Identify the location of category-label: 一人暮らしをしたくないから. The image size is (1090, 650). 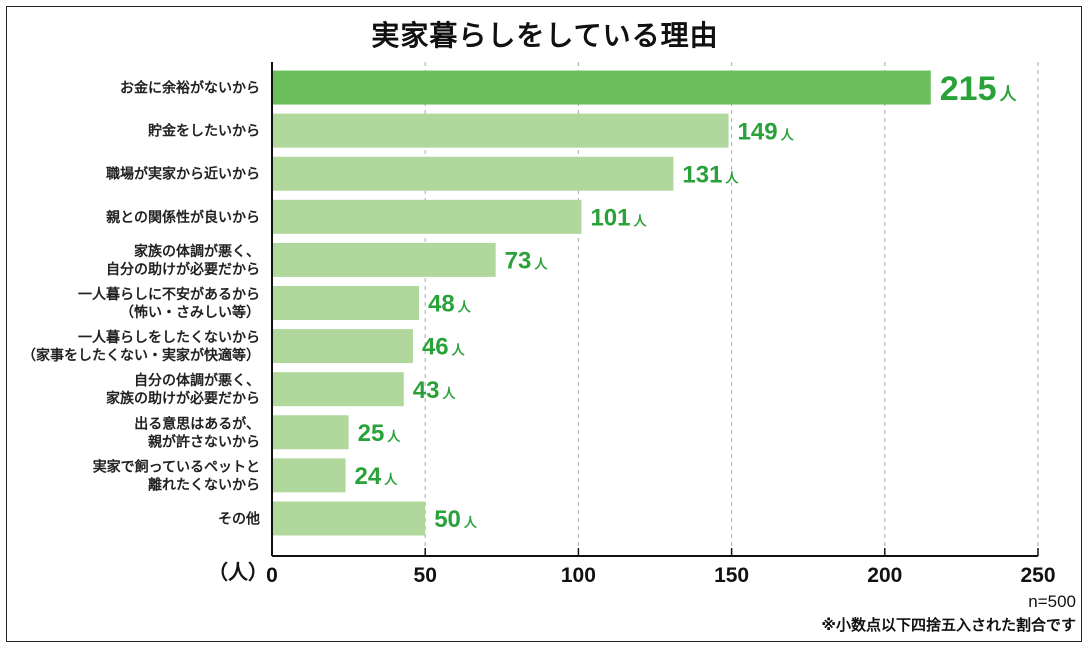
(169, 337).